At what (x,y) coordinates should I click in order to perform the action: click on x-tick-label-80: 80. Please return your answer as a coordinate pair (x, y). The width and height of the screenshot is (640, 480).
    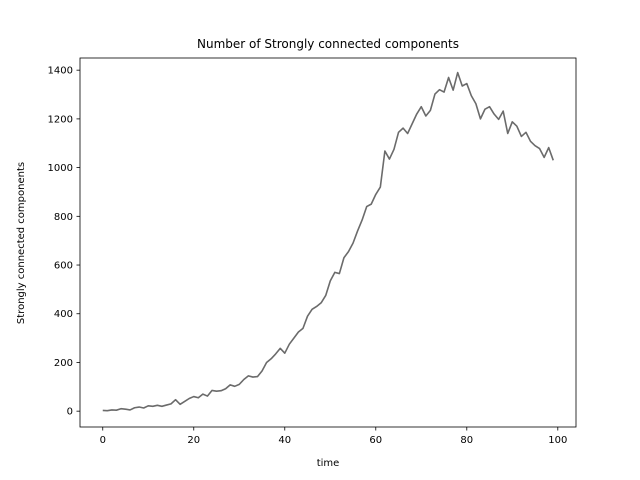
    Looking at the image, I should click on (466, 440).